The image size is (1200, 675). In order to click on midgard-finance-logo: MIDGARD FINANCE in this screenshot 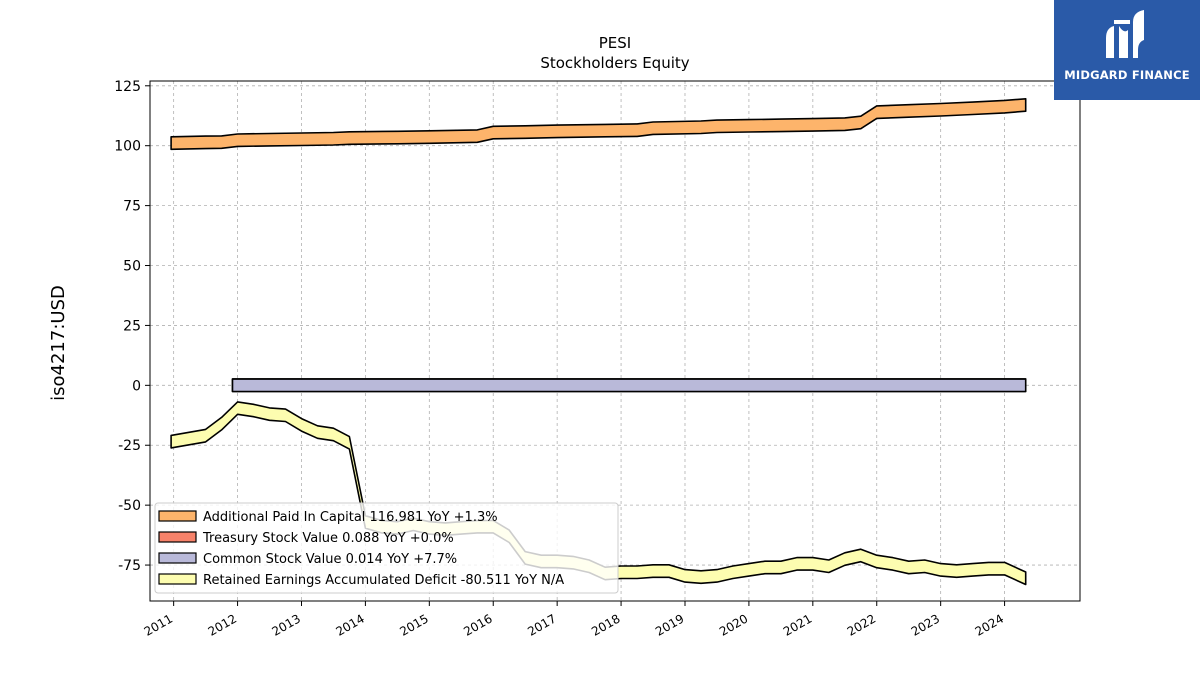, I will do `click(1127, 50)`.